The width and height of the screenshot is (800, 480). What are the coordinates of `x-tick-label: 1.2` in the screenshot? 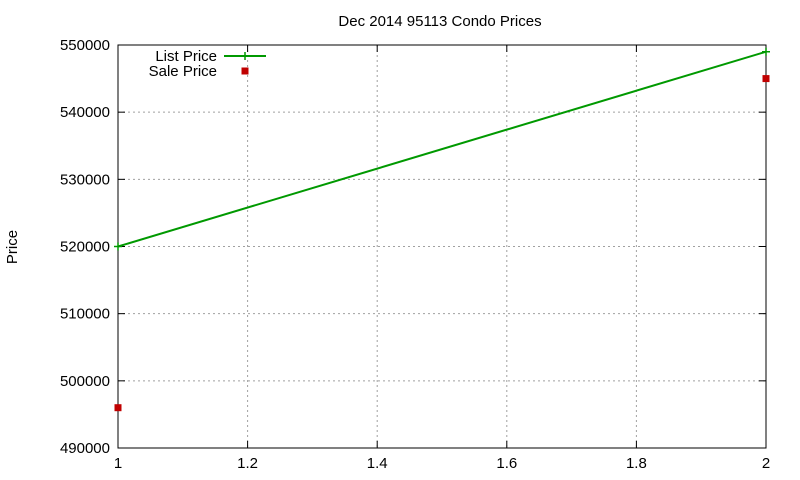 It's located at (247, 463).